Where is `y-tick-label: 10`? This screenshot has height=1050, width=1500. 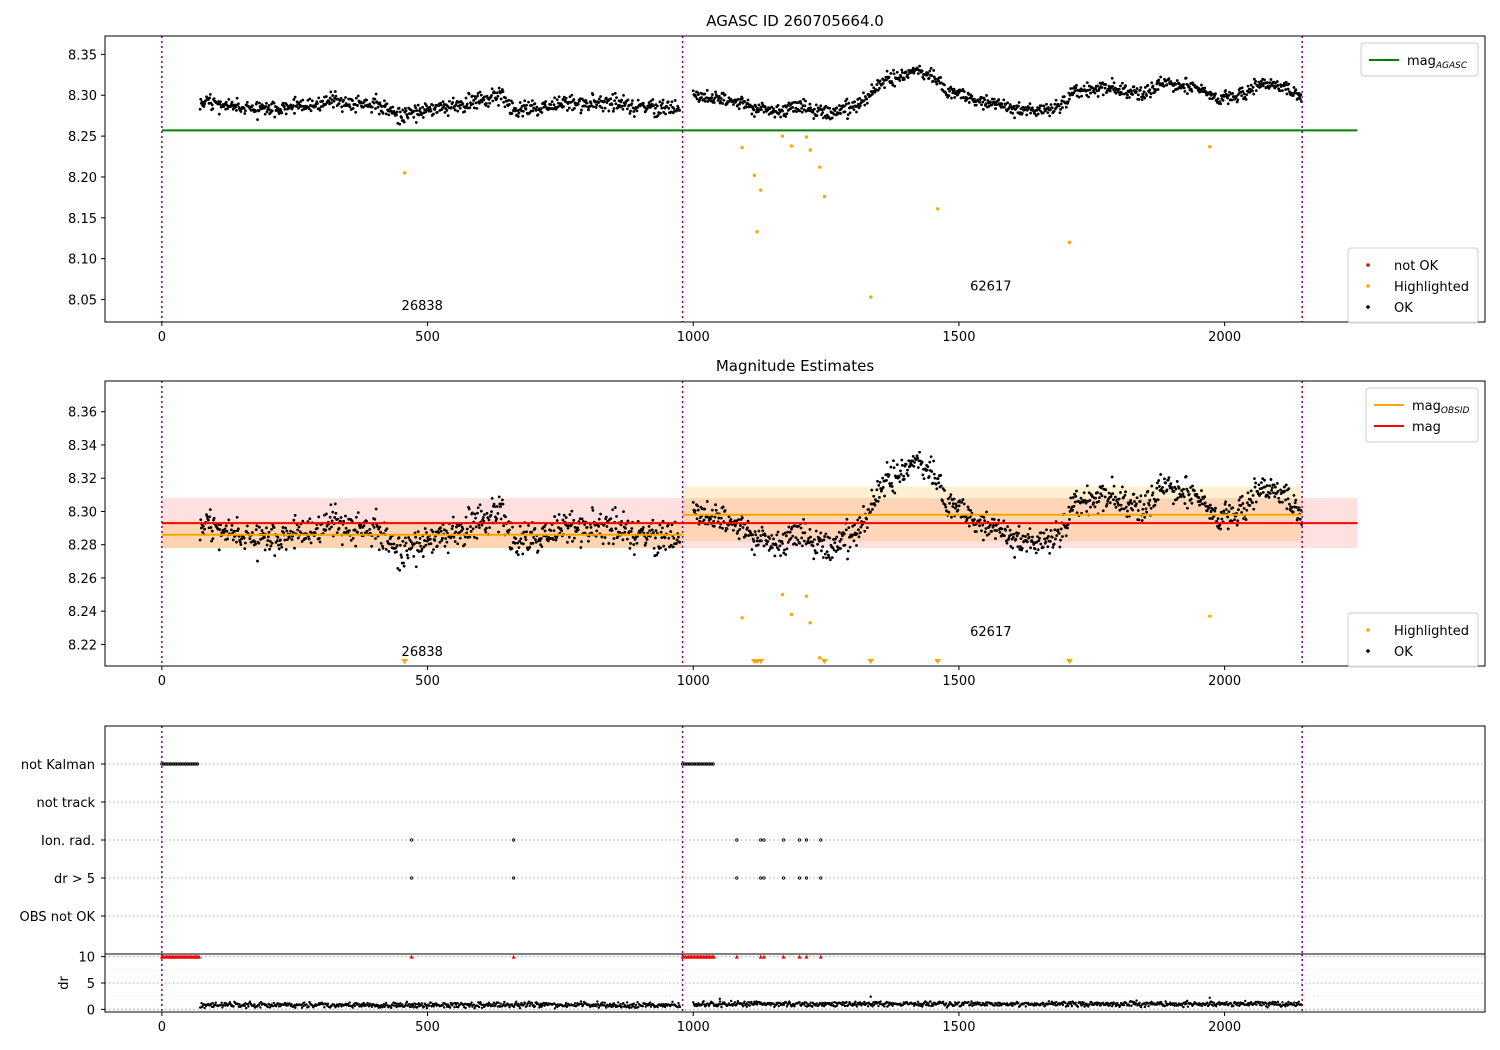
y-tick-label: 10 is located at coordinates (86, 958).